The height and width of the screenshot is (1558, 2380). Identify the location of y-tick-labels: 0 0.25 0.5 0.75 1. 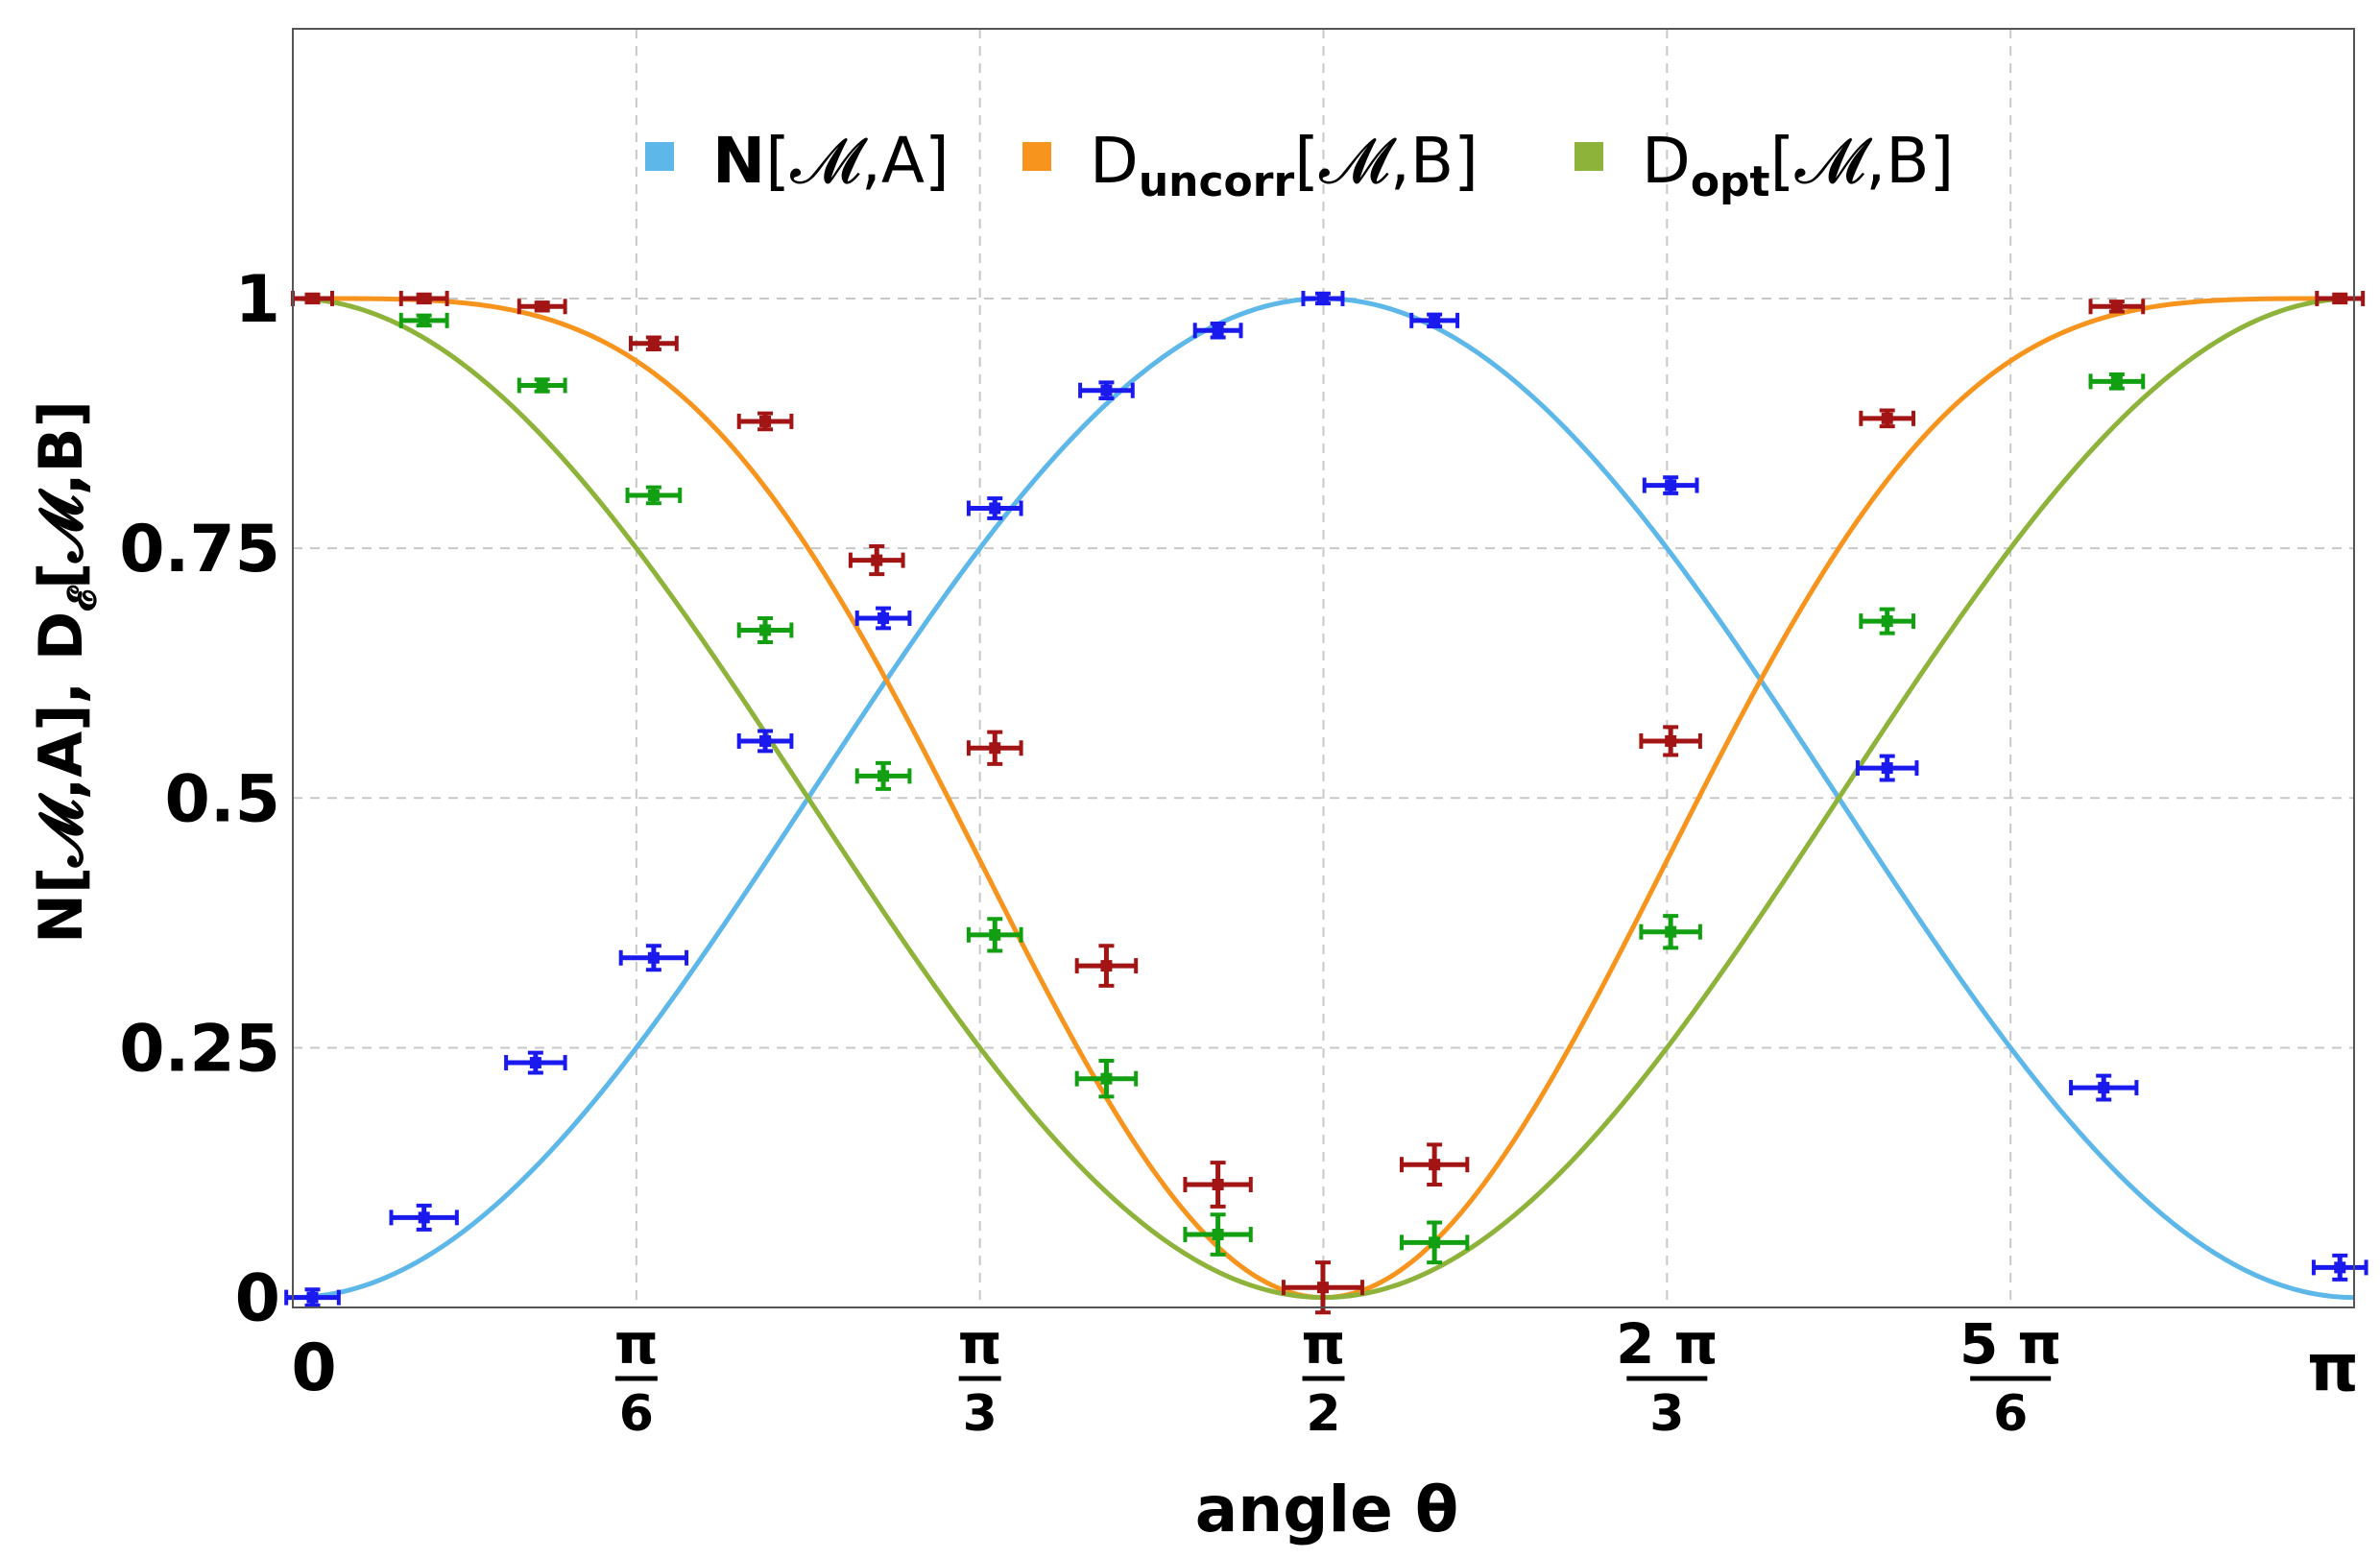
(200, 799).